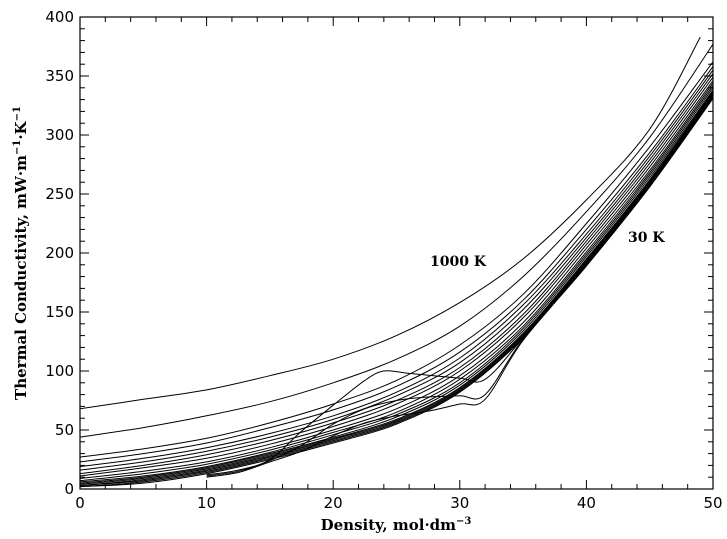 This screenshot has height=539, width=727. I want to click on y-axis-title: Thermal Conductivity, mW·m−1·K−1, so click(21, 253).